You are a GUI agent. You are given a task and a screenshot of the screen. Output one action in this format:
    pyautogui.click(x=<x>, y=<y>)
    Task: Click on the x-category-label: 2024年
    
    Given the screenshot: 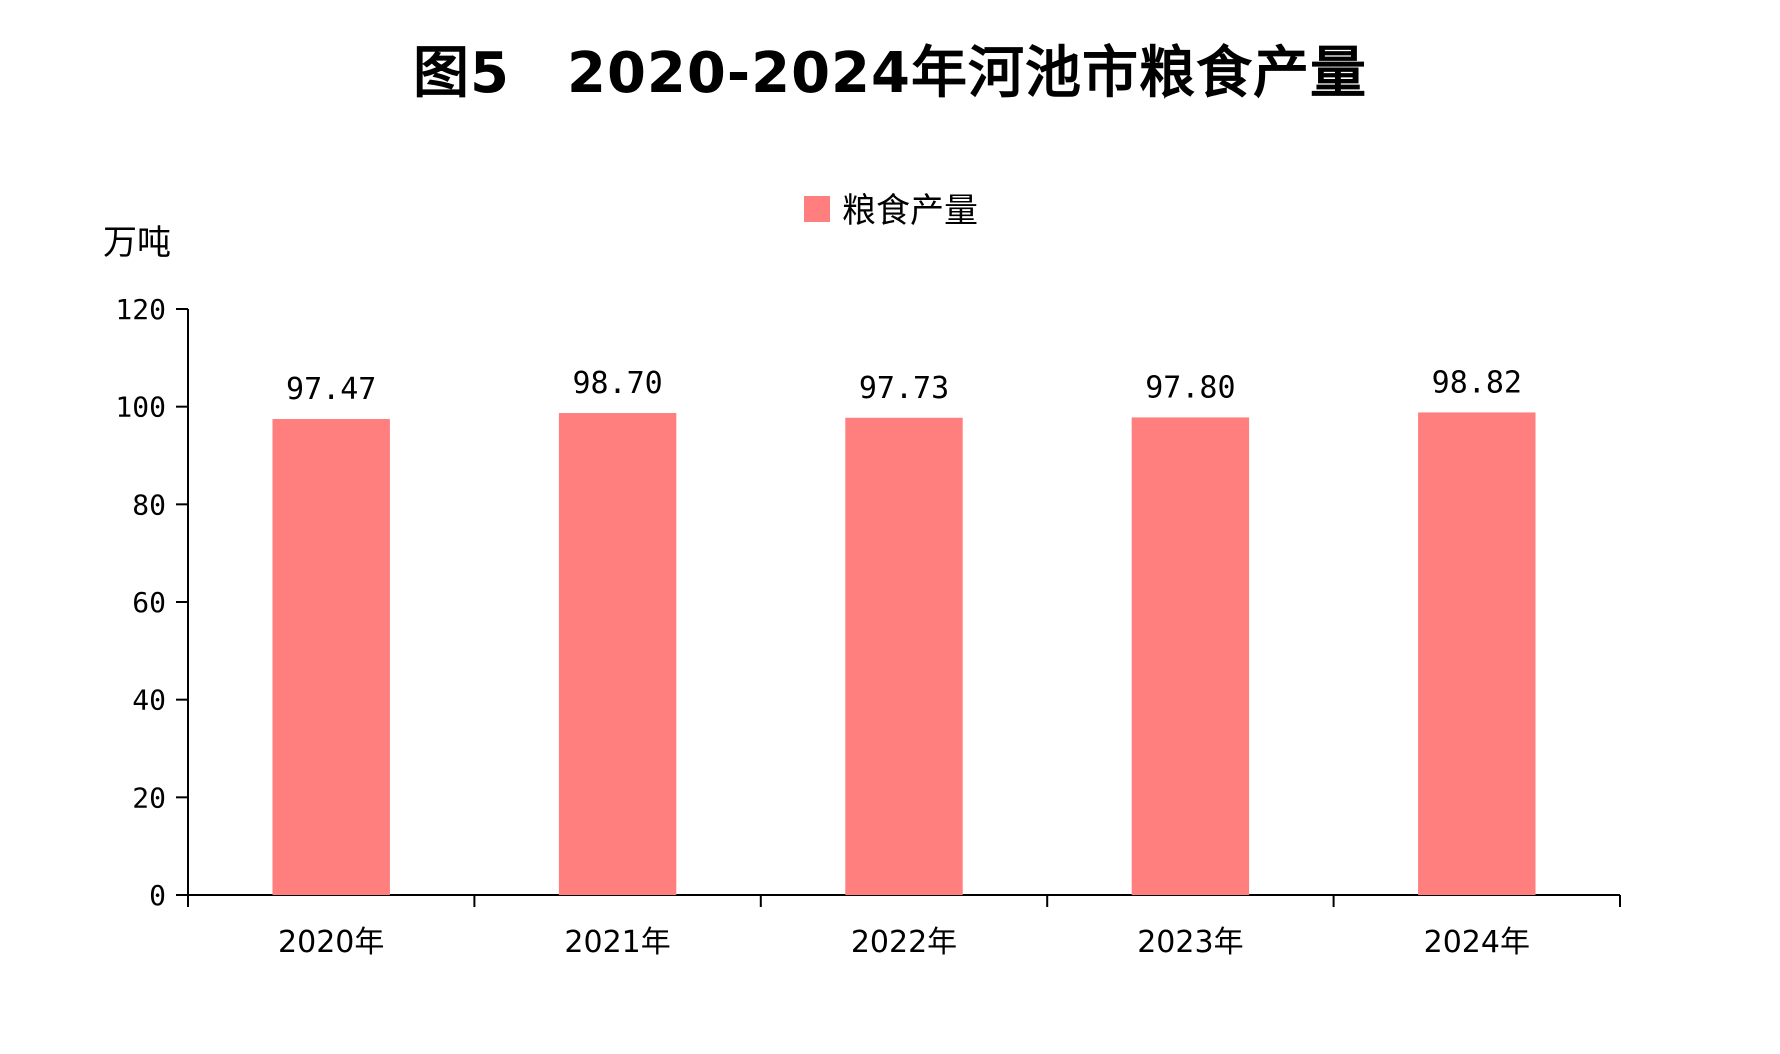 What is the action you would take?
    pyautogui.click(x=1477, y=942)
    